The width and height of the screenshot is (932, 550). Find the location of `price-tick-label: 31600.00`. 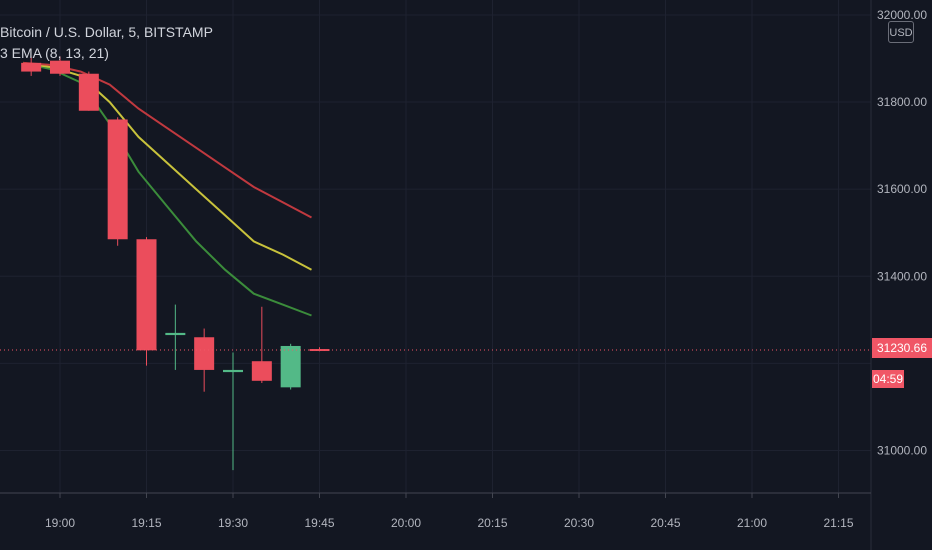

price-tick-label: 31600.00 is located at coordinates (902, 189).